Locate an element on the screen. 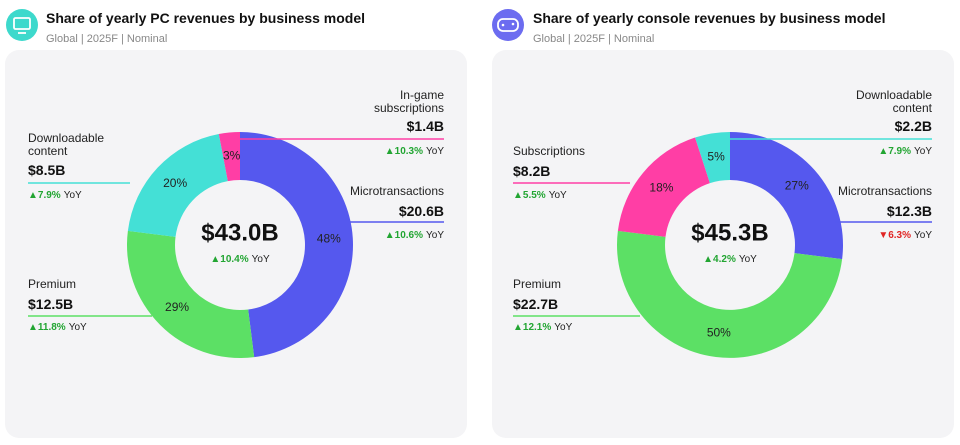  yoy-value: ▼6.3% is located at coordinates (895, 235).